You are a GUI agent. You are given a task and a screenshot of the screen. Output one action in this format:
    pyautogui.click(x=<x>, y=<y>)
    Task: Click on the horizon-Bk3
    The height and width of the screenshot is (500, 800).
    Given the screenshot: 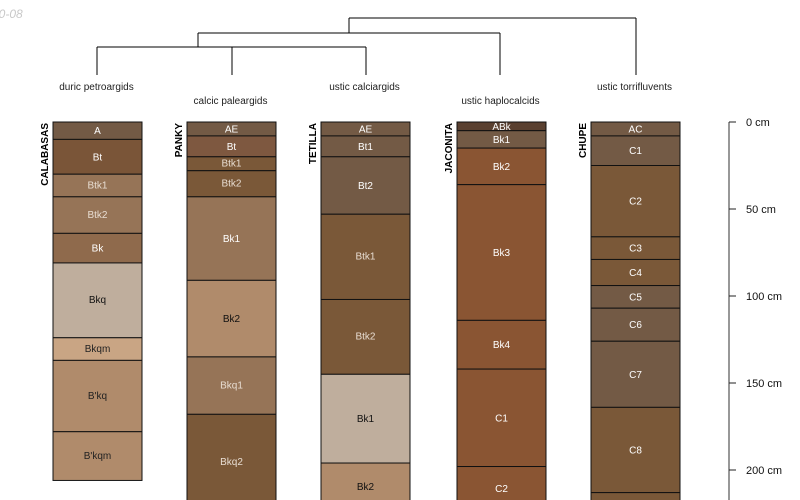 What is the action you would take?
    pyautogui.click(x=501, y=252)
    